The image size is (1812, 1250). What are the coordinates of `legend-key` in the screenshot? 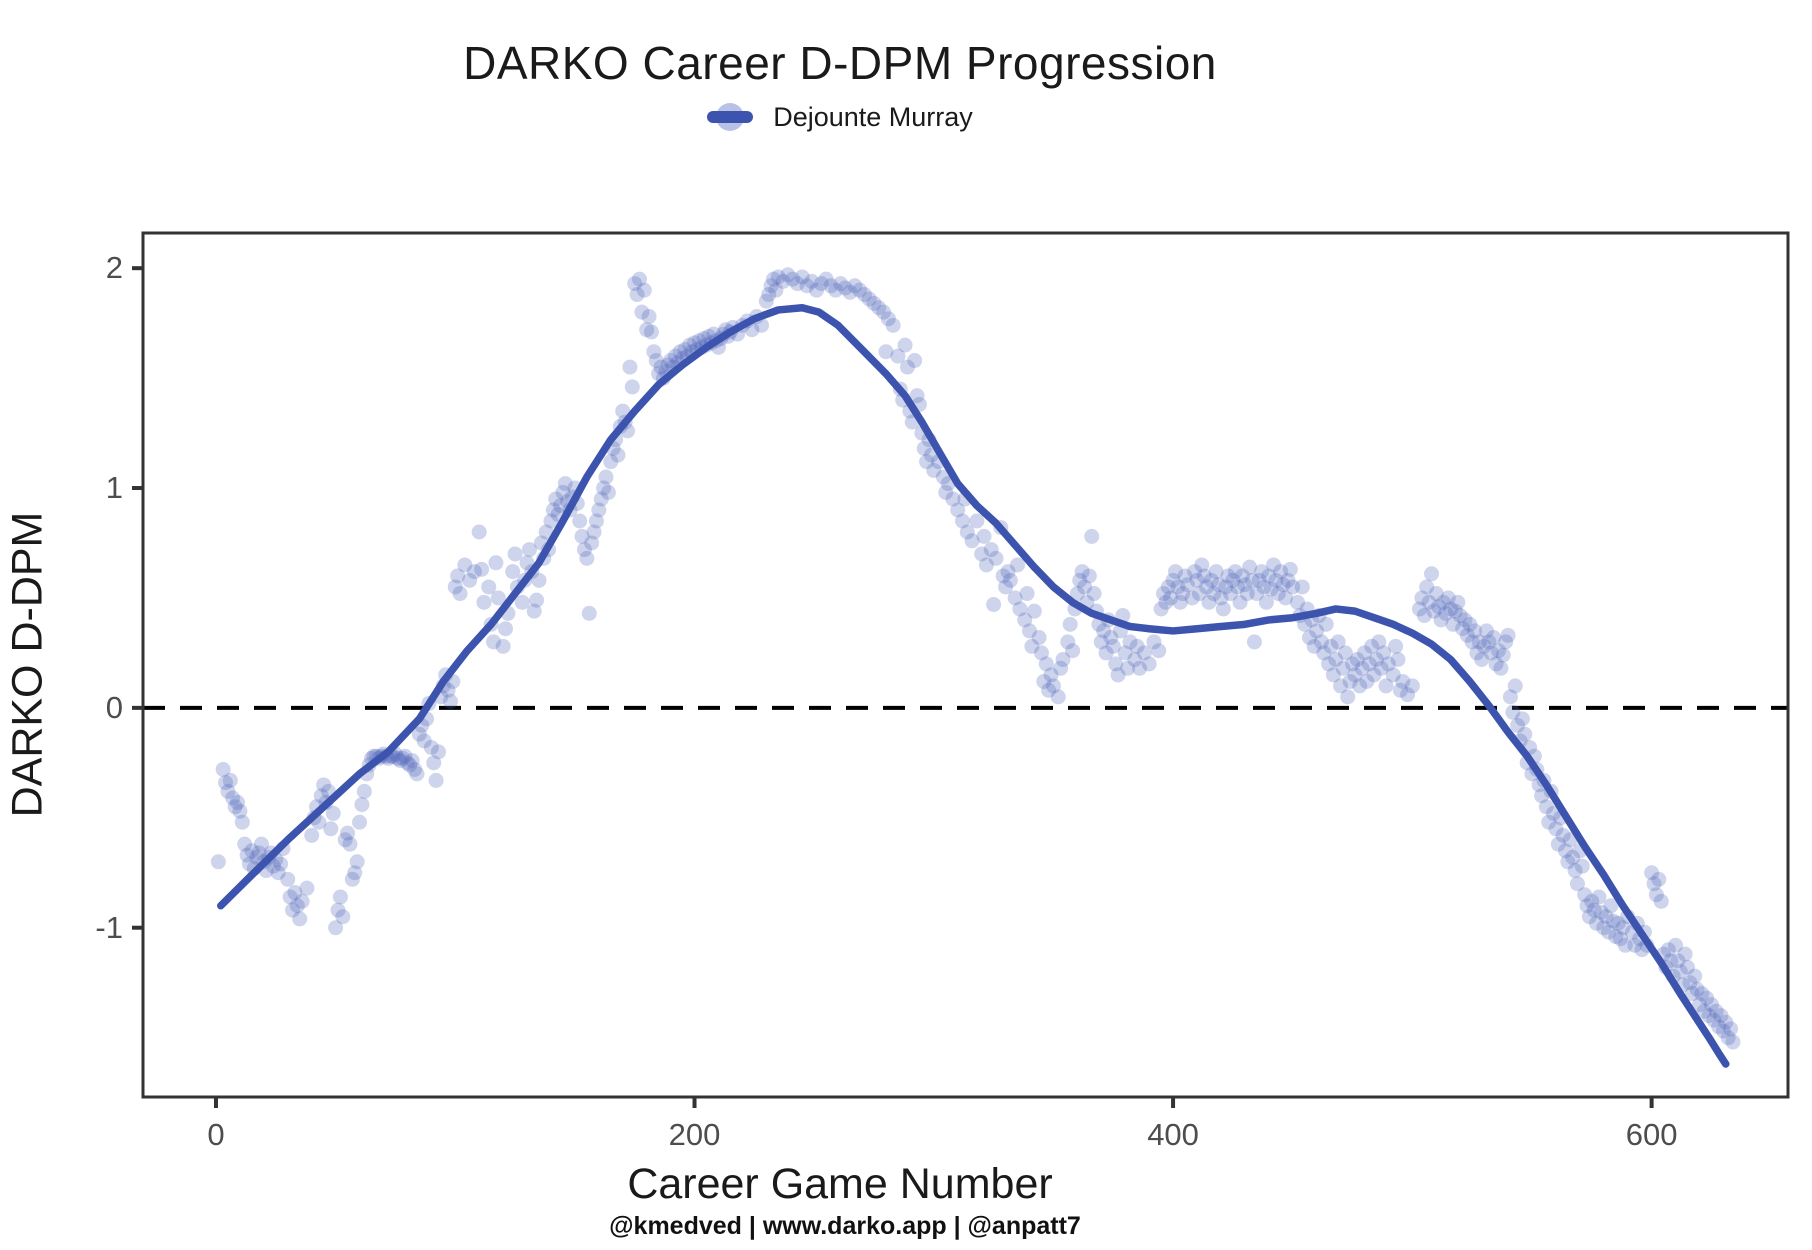 It's located at (730, 117).